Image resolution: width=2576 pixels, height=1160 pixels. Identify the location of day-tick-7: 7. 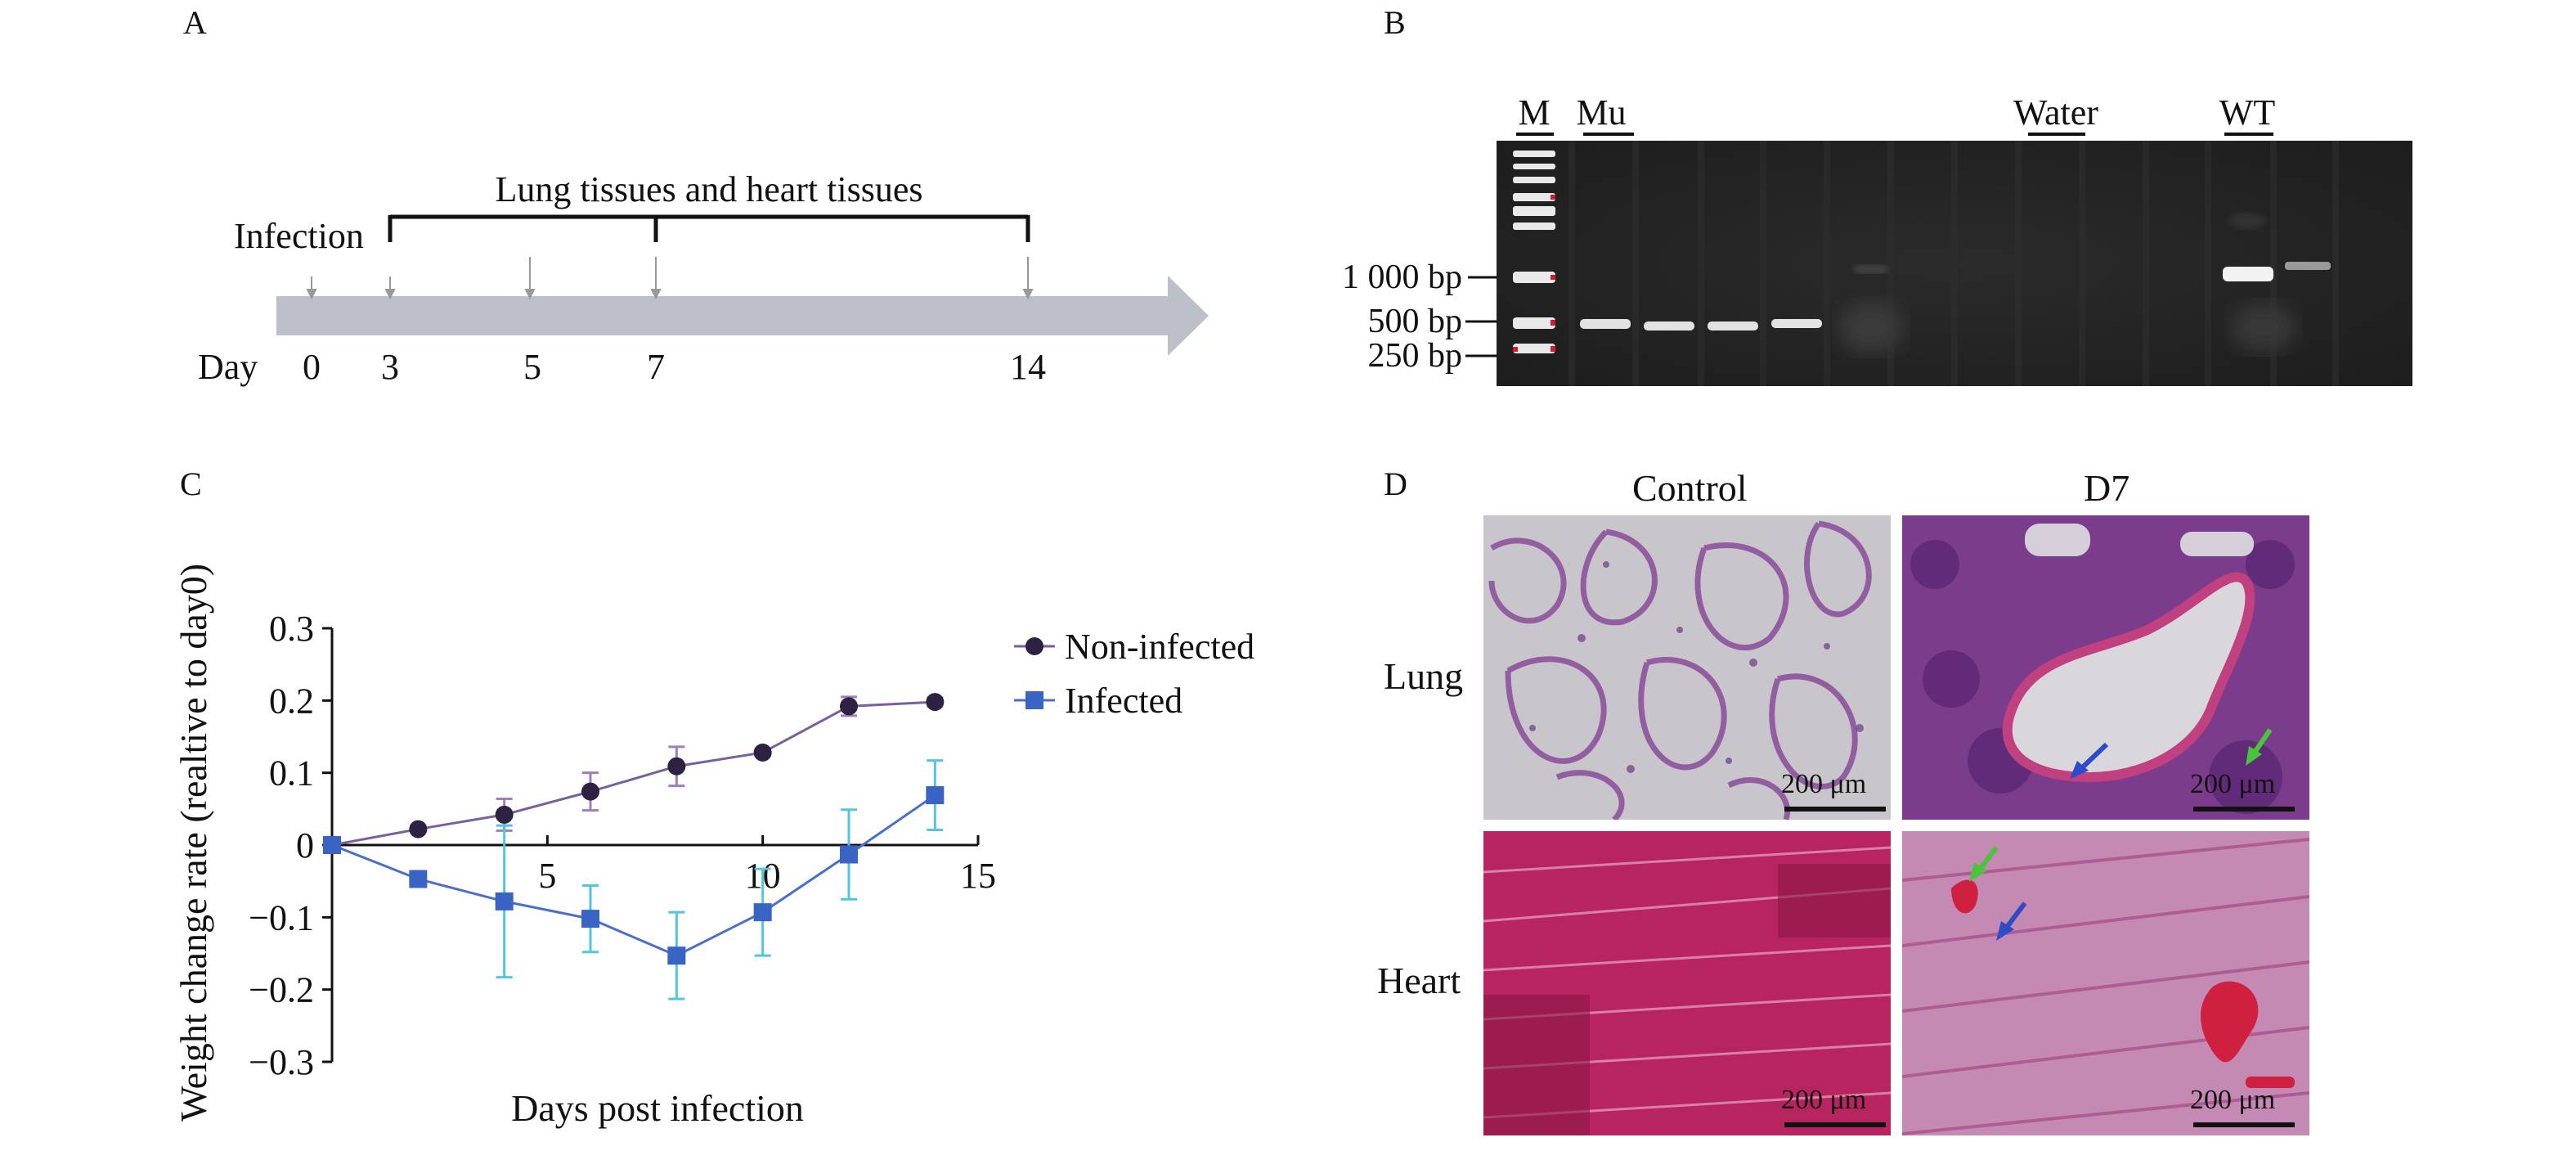
(656, 367).